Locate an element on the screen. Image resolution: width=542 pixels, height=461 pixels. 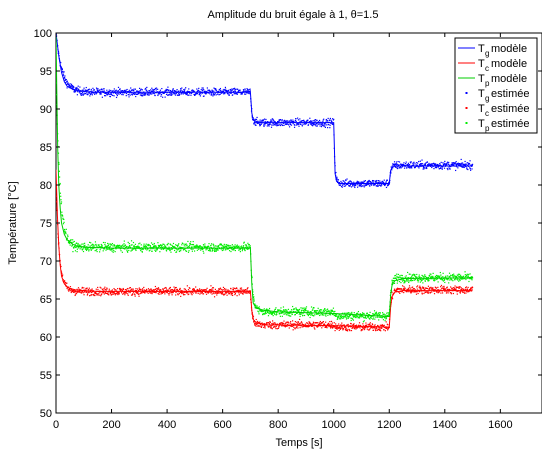
legend-box is located at coordinates (496, 85).